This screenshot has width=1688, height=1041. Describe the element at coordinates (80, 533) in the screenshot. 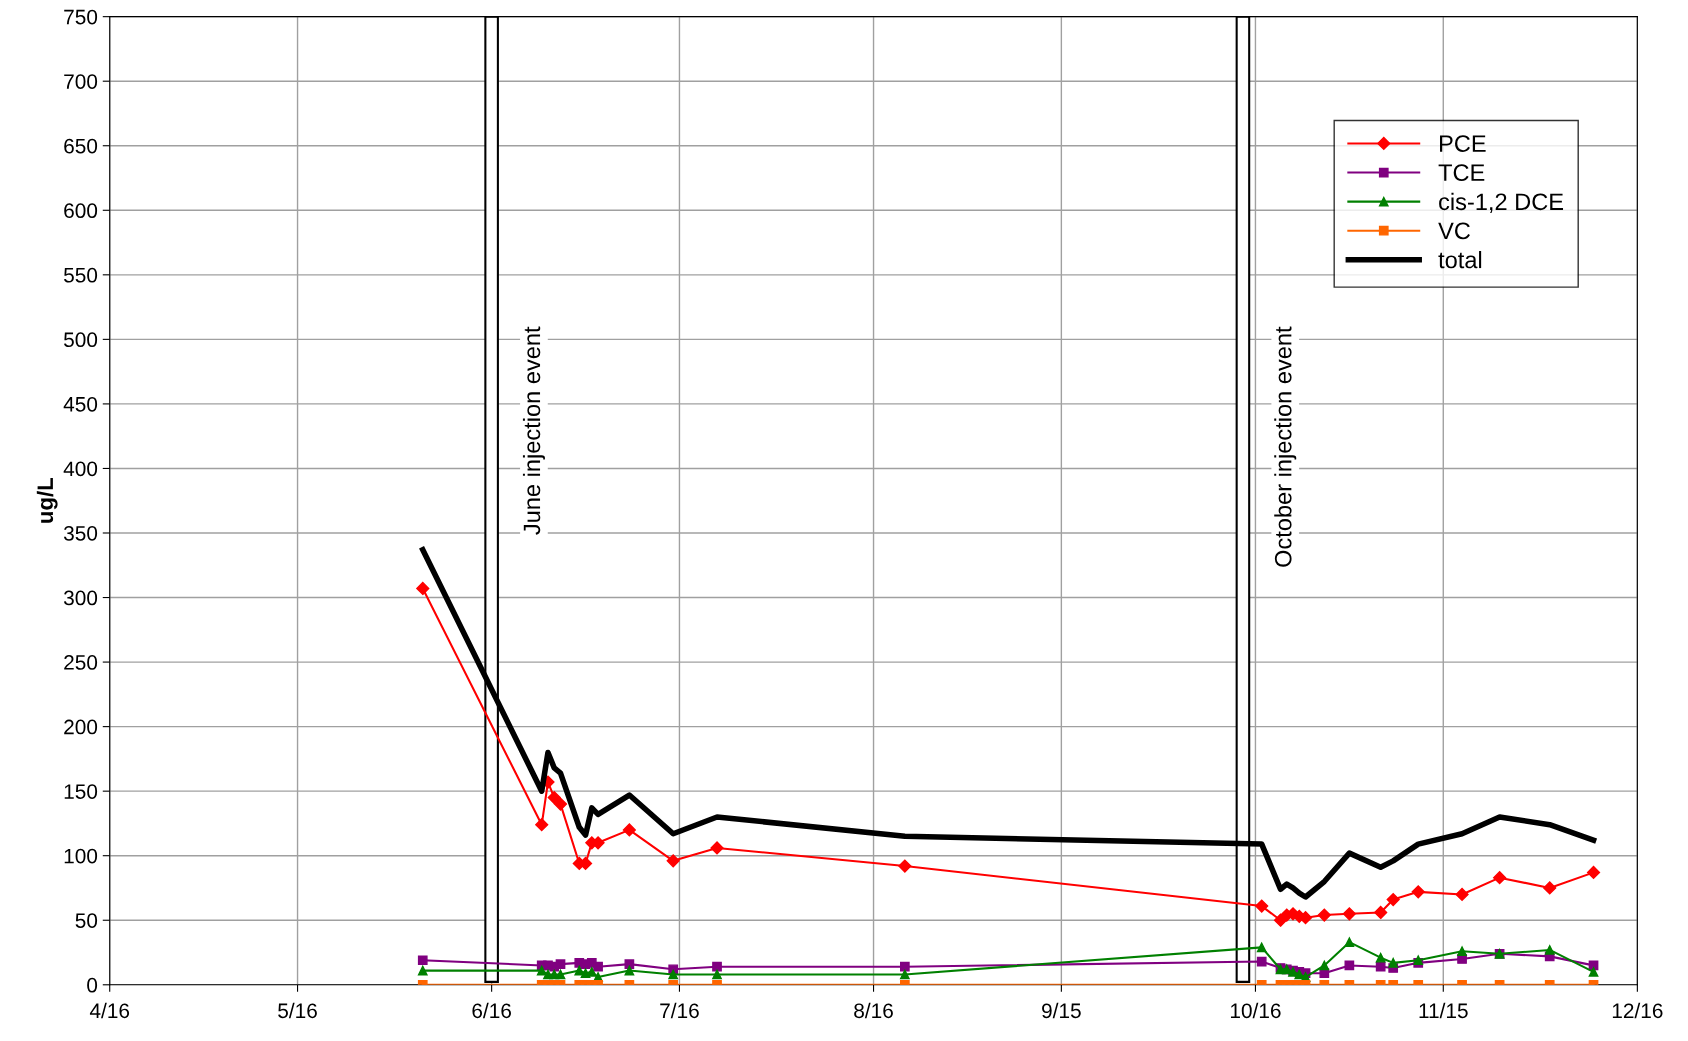

I see `y-tick-label: 350` at that location.